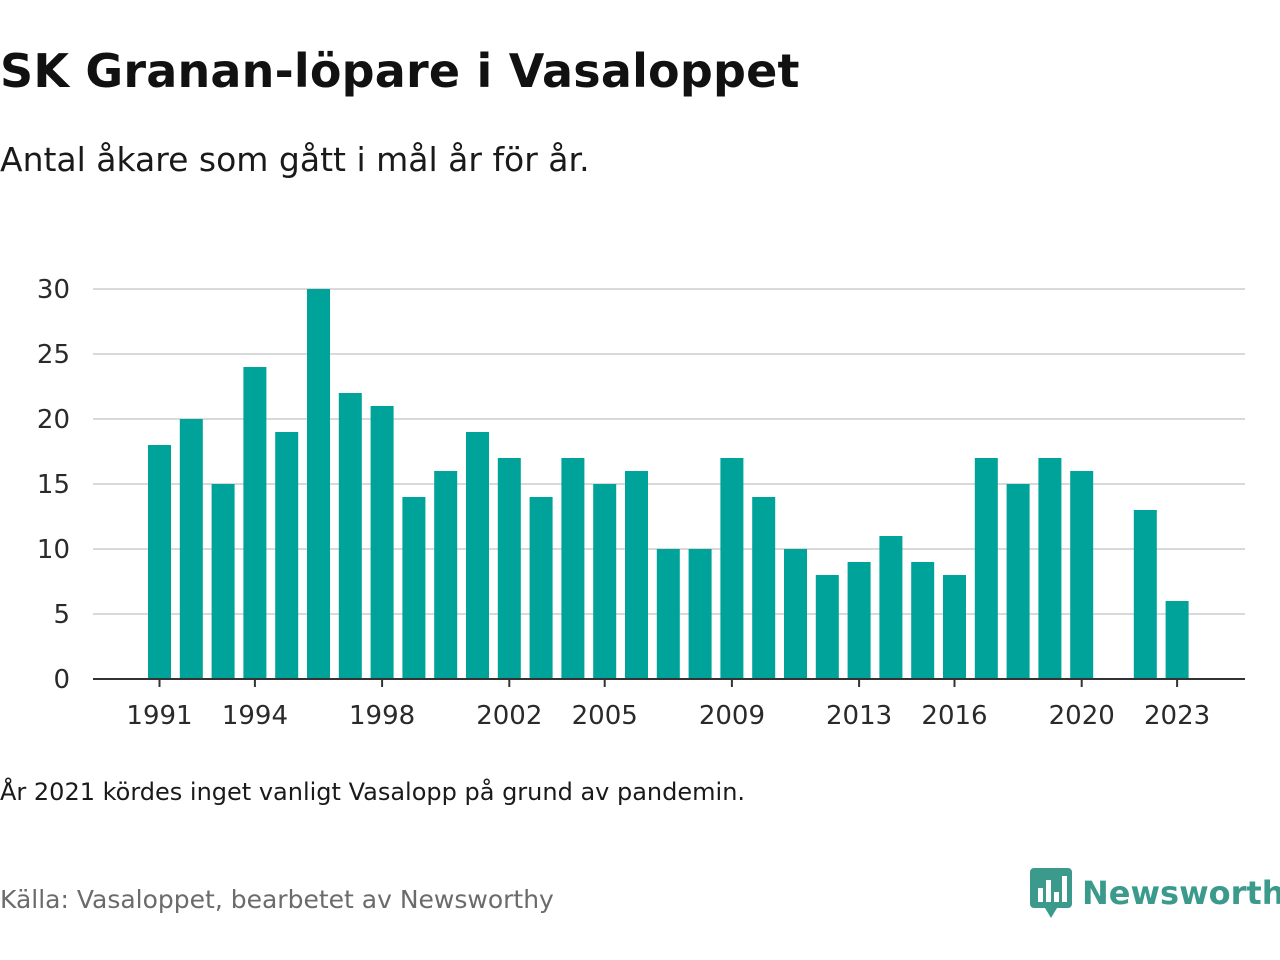 Image resolution: width=1280 pixels, height=960 pixels. I want to click on brand-name: Newsworthy, so click(1181, 893).